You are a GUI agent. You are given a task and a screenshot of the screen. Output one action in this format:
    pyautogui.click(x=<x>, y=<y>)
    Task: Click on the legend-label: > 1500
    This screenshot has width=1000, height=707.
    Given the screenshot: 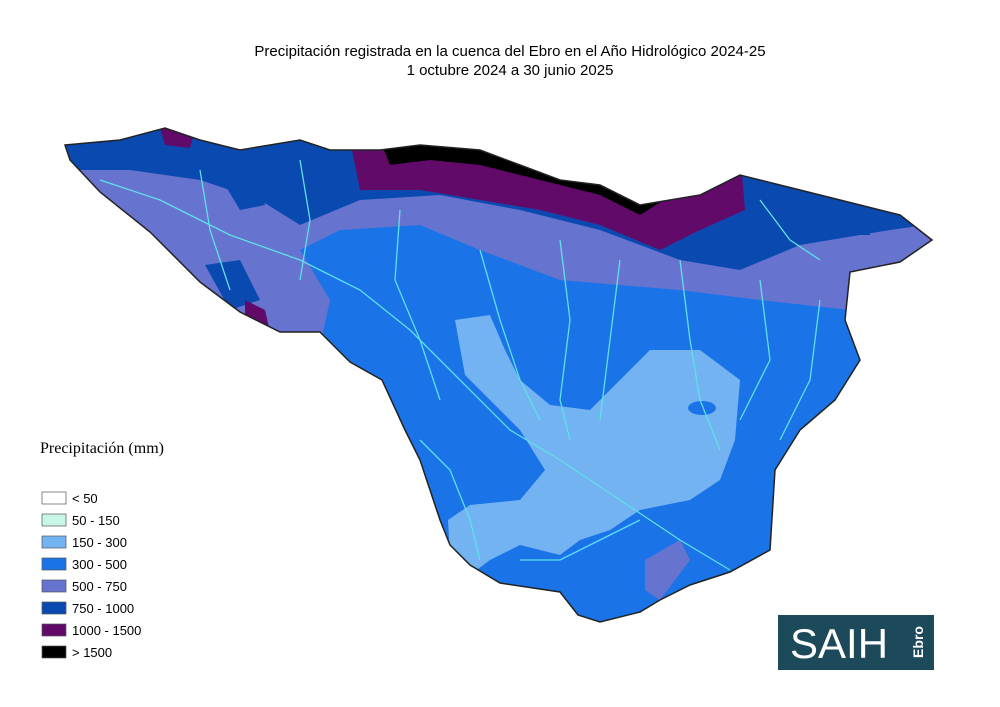 What is the action you would take?
    pyautogui.click(x=92, y=652)
    